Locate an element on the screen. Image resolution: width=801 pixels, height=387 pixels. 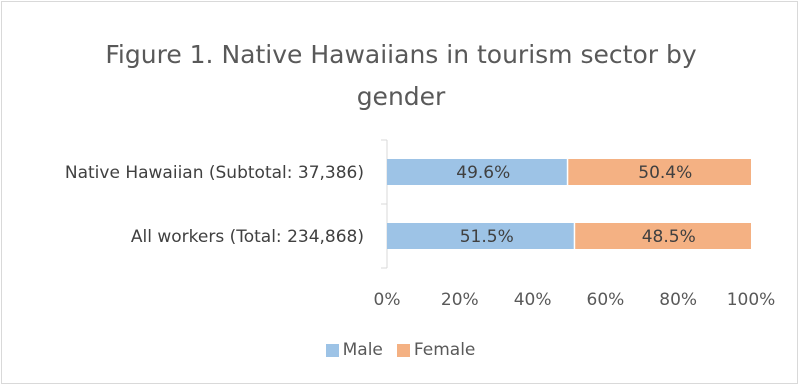
x-tick-label-5: 100% is located at coordinates (751, 300).